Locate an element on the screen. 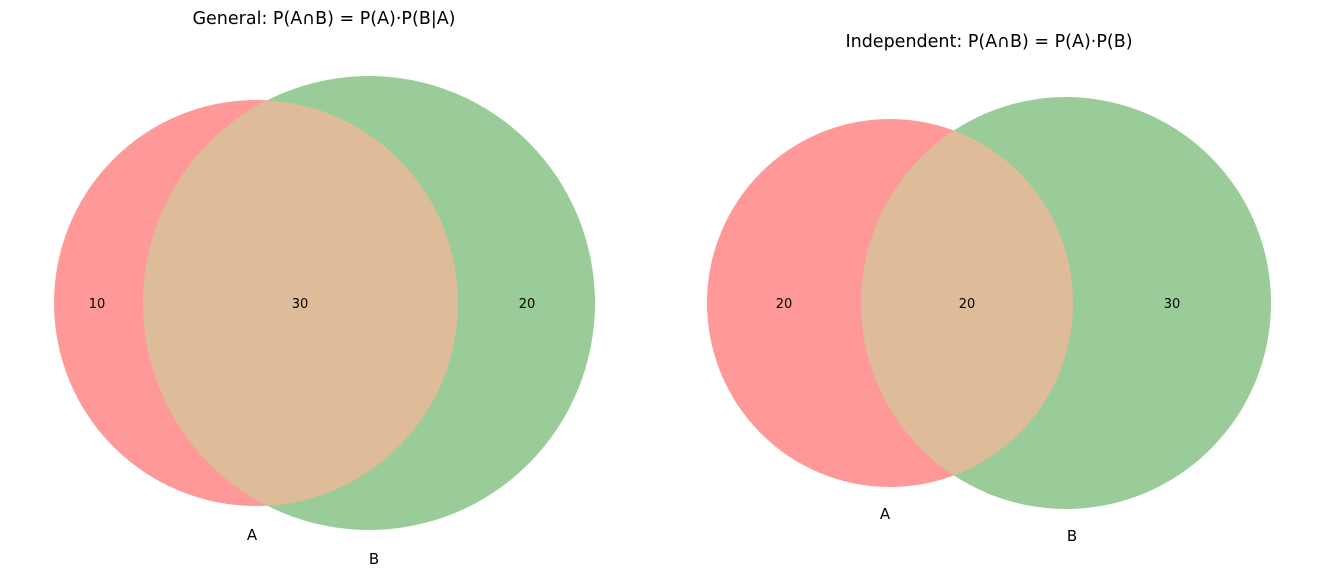 This screenshot has height=584, width=1324. intersection-region is located at coordinates (967, 303).